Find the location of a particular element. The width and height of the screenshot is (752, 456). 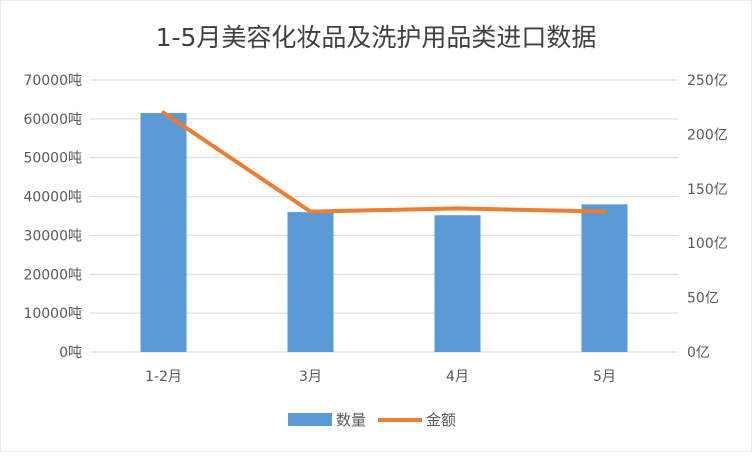

right-tick-label: 250亿 is located at coordinates (707, 81).